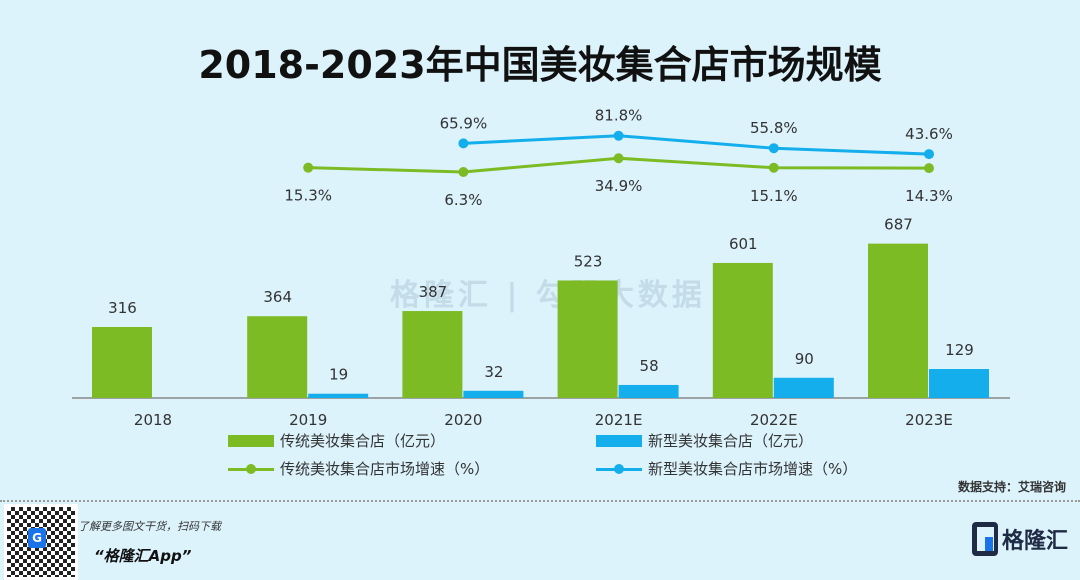 This screenshot has width=1080, height=580. I want to click on promo-text: 了解更多图文干货，扫码下载, so click(149, 526).